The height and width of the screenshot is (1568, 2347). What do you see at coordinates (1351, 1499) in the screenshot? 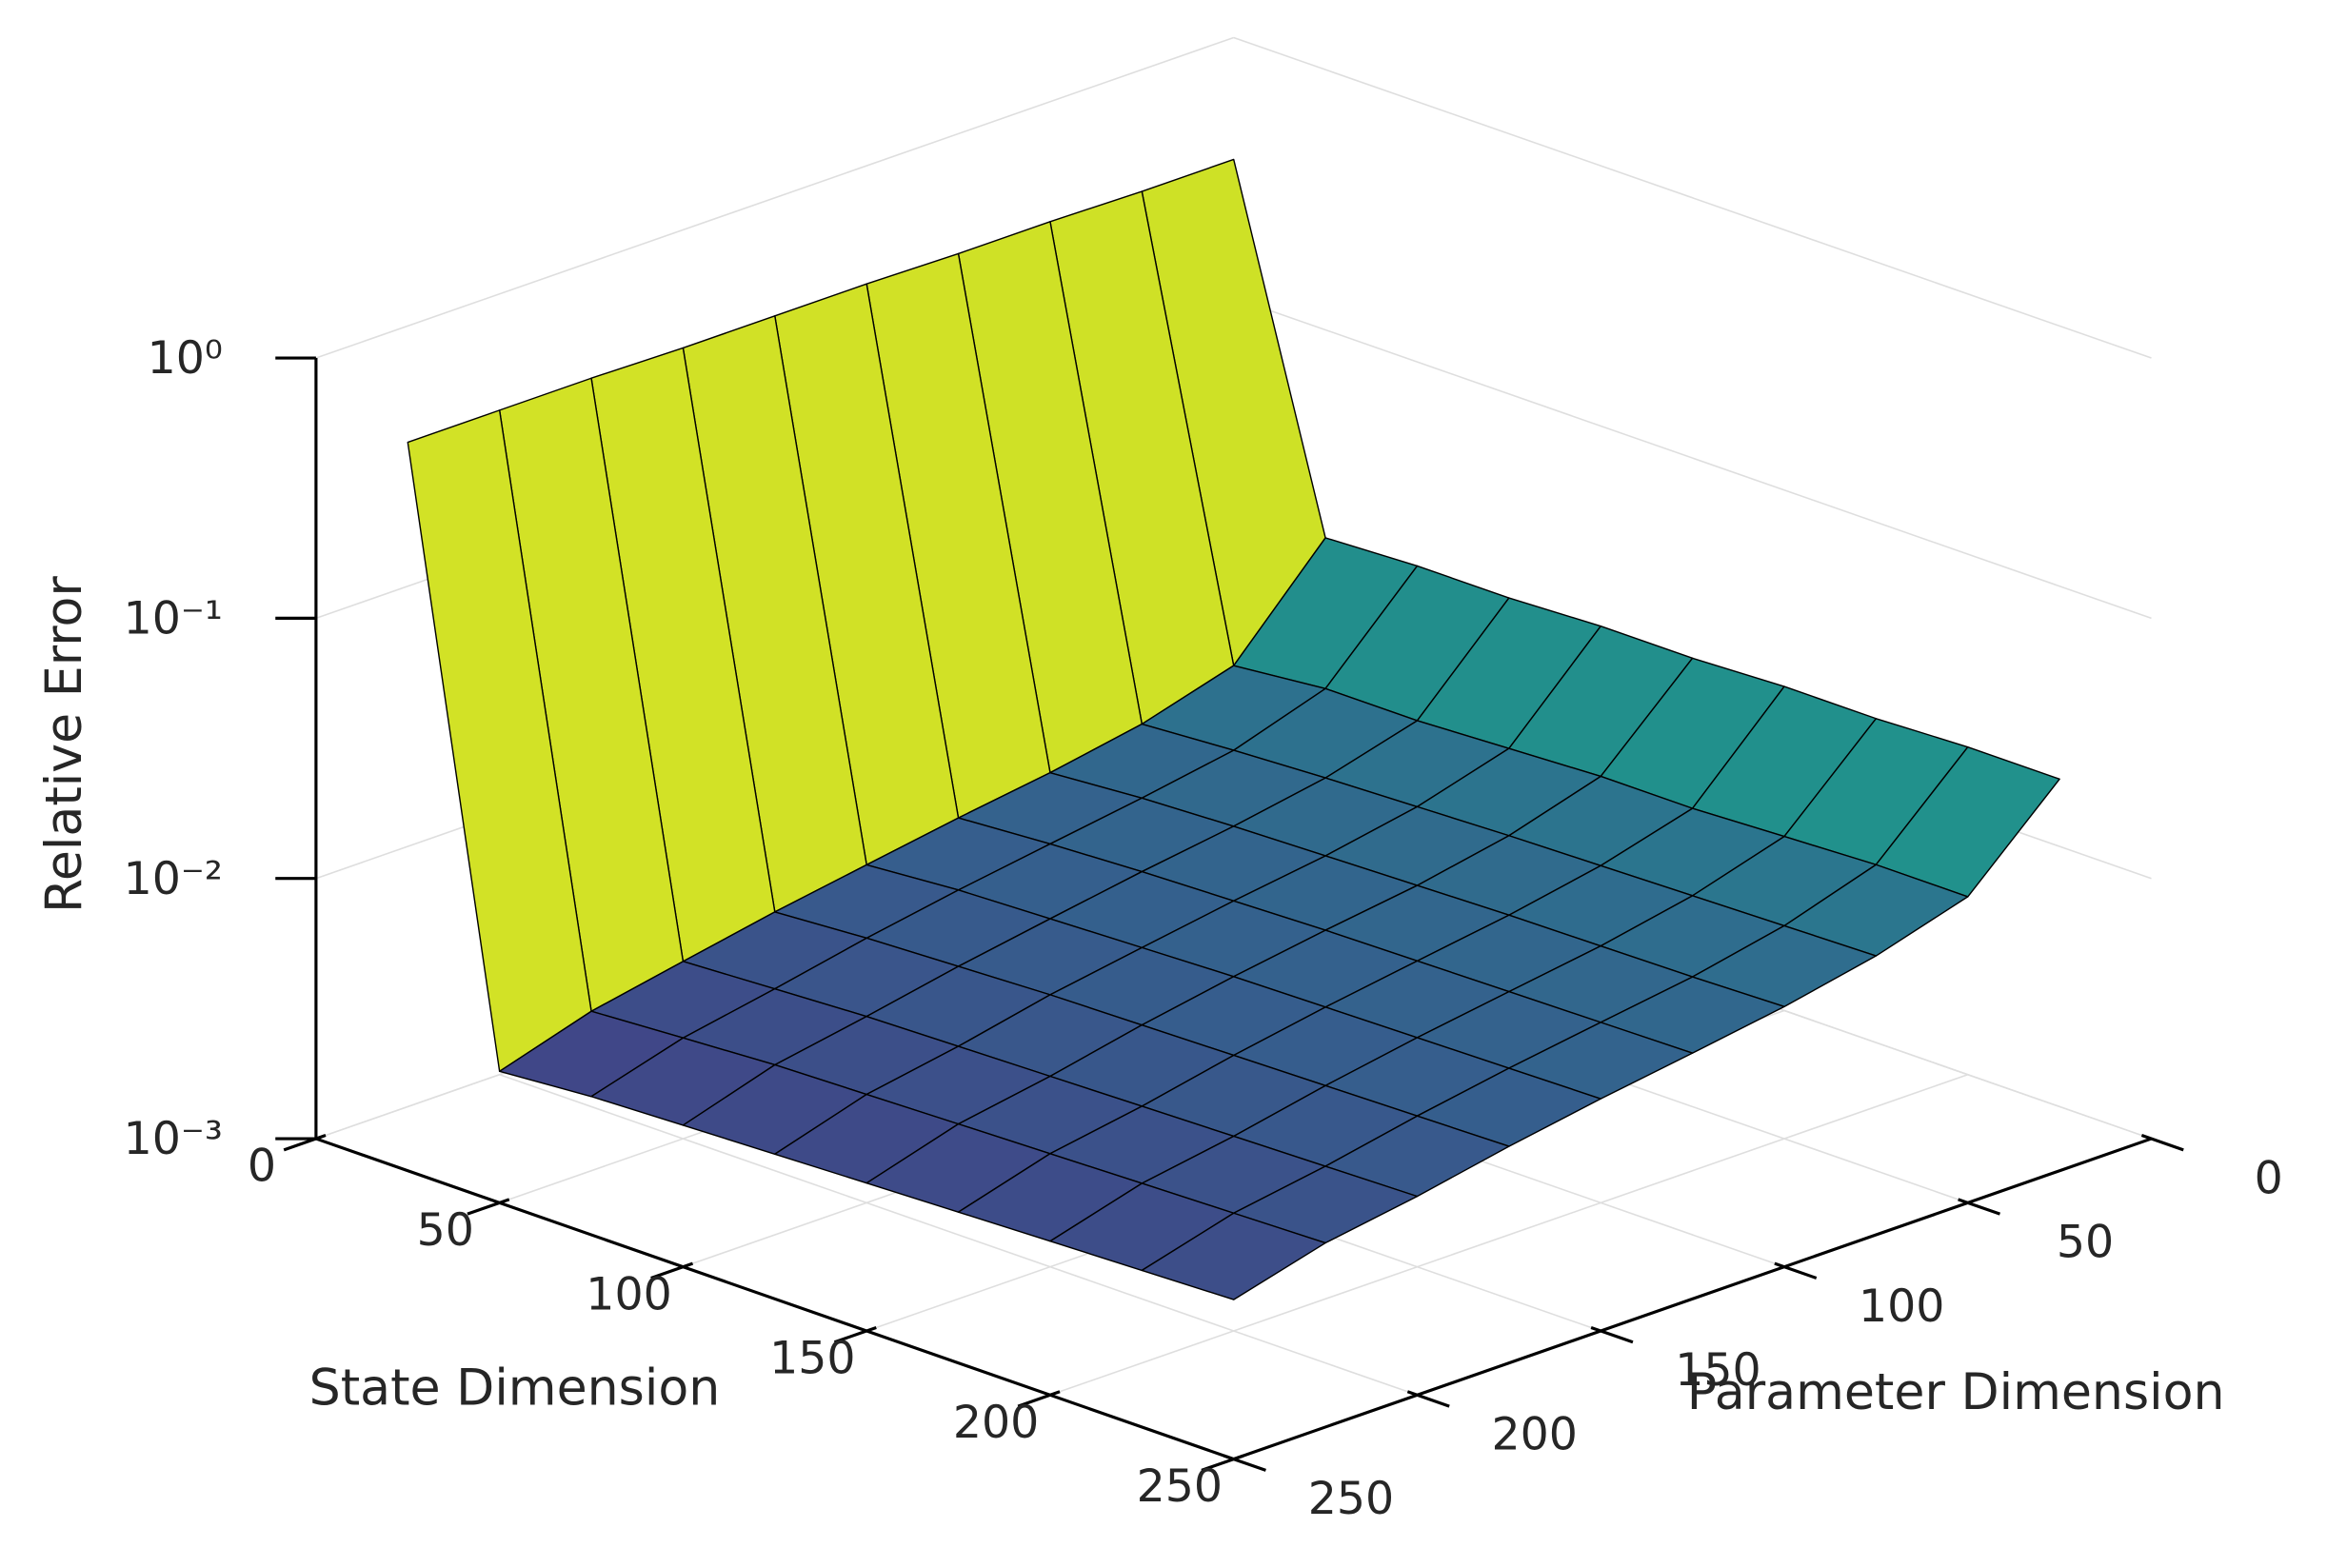
I see `y-tick-label: 250` at bounding box center [1351, 1499].